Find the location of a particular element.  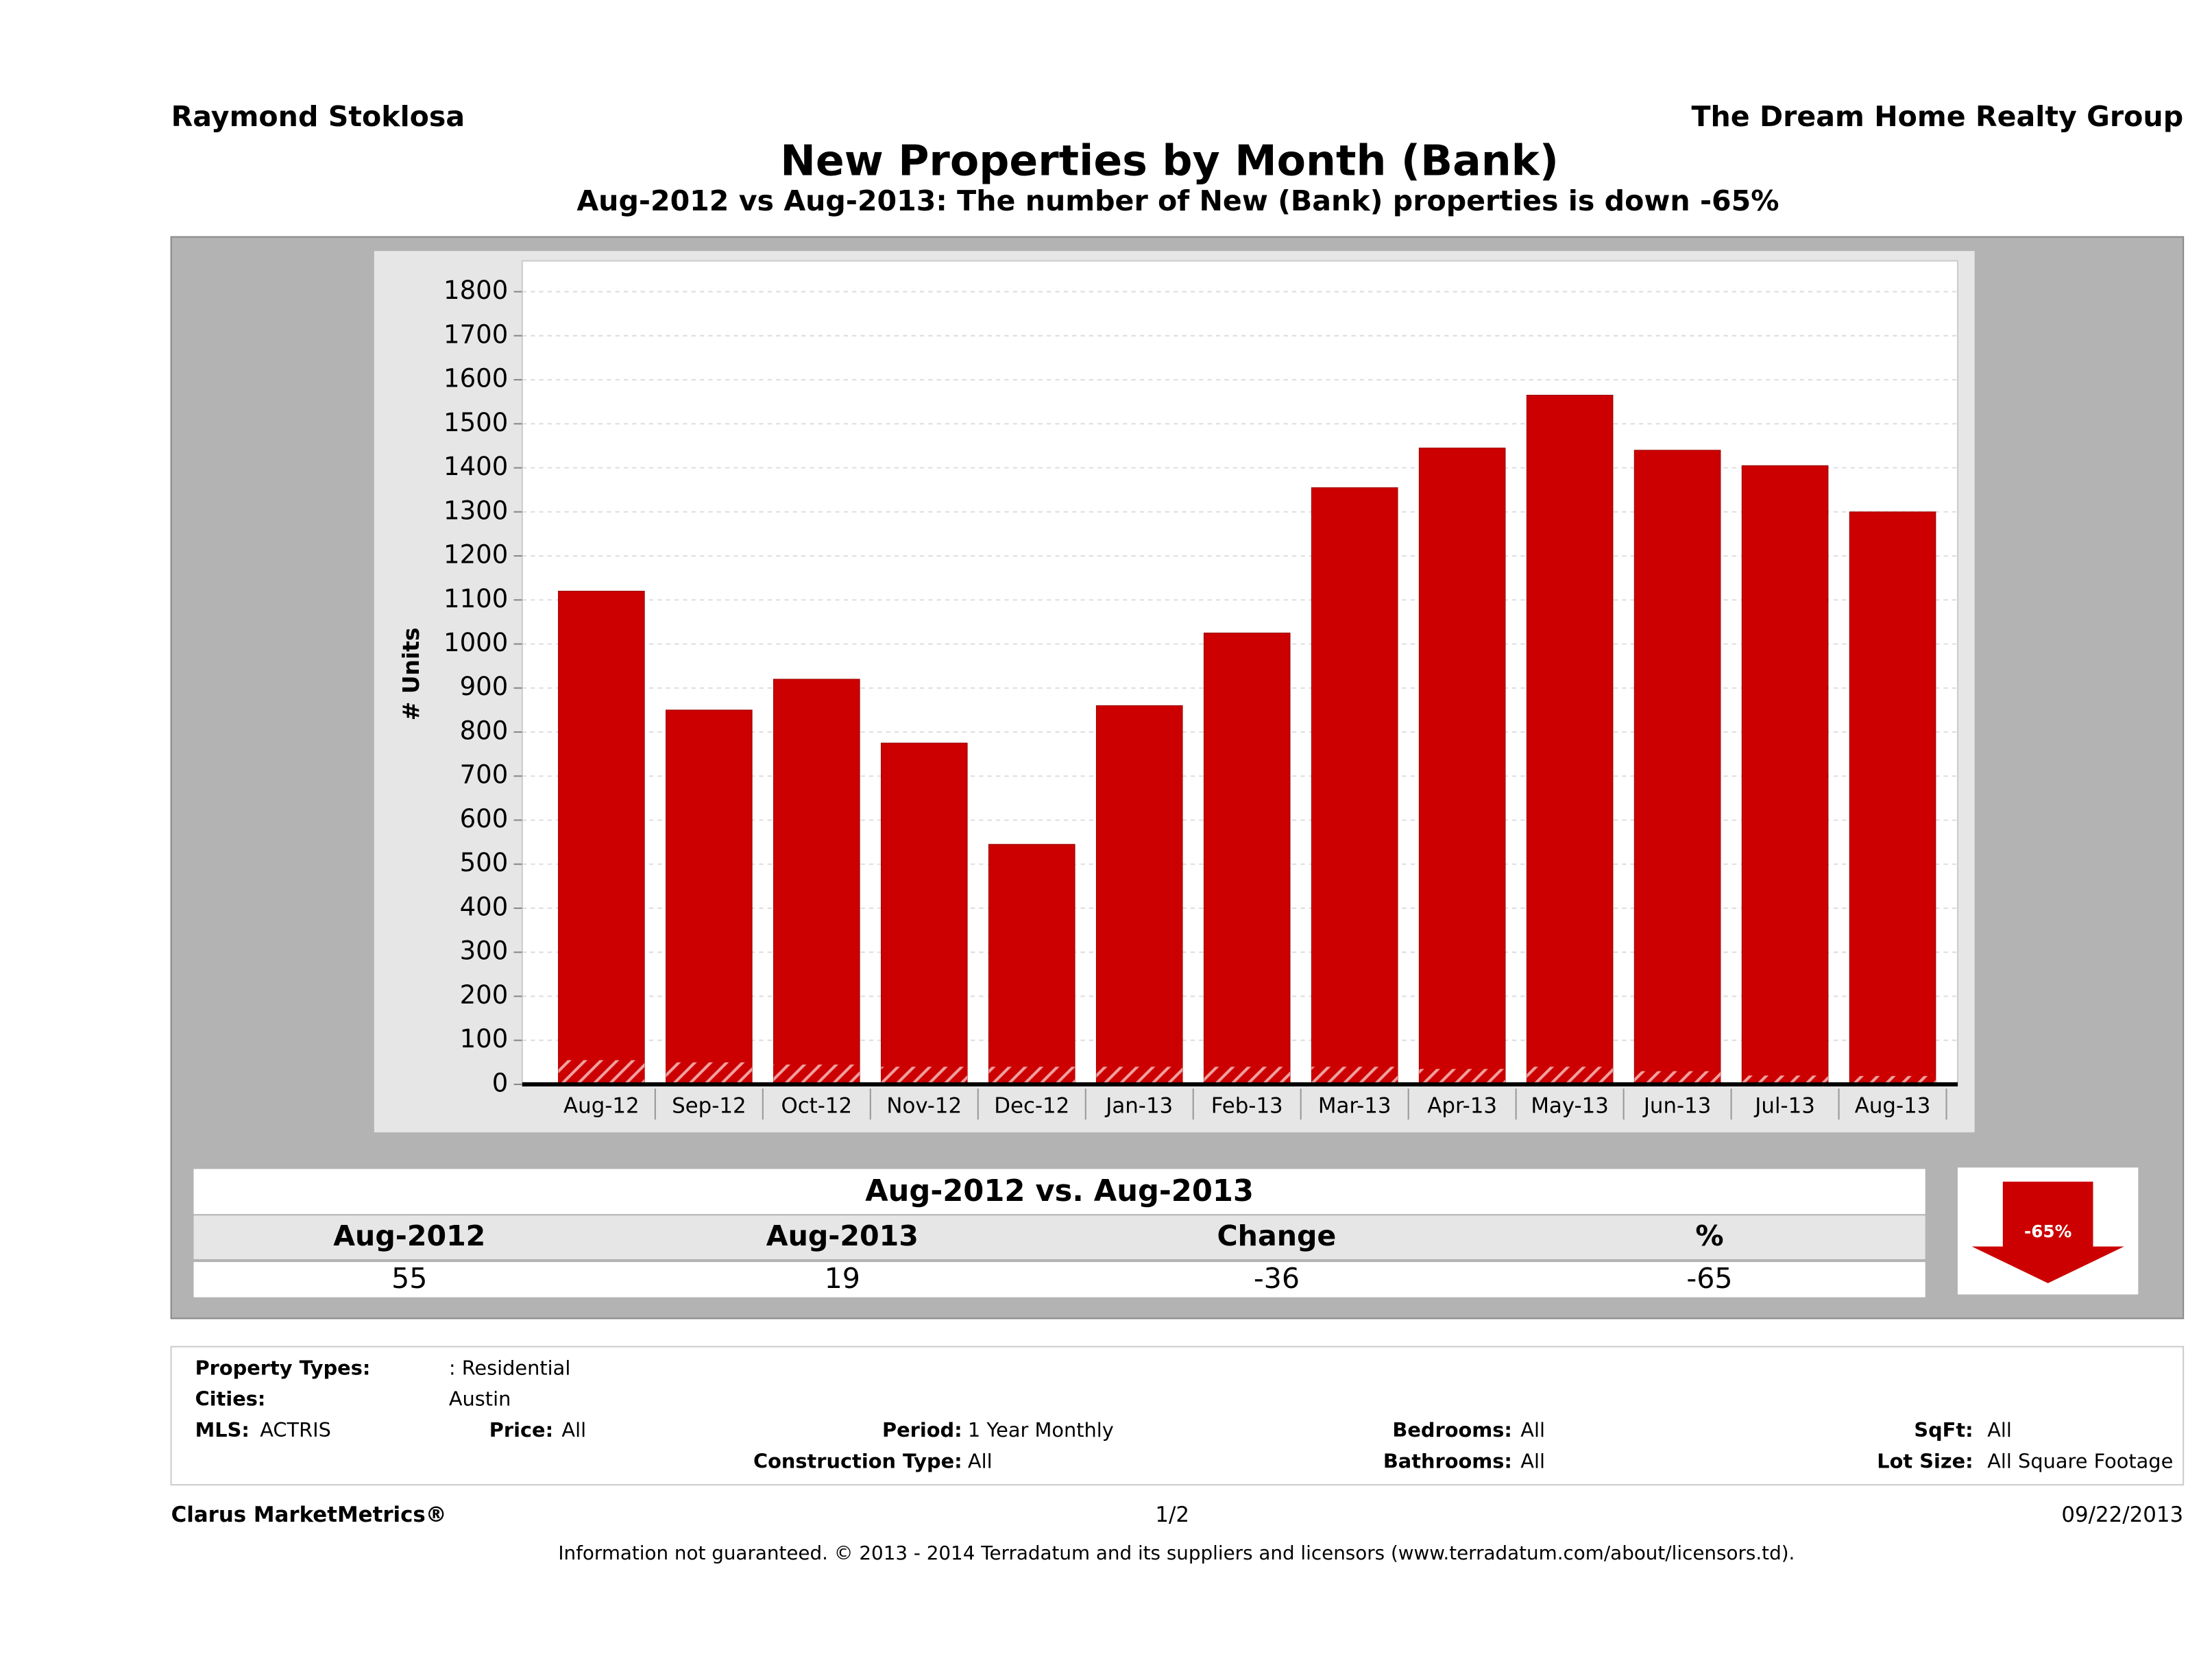

summary-header: Aug-2012 is located at coordinates (409, 1235).